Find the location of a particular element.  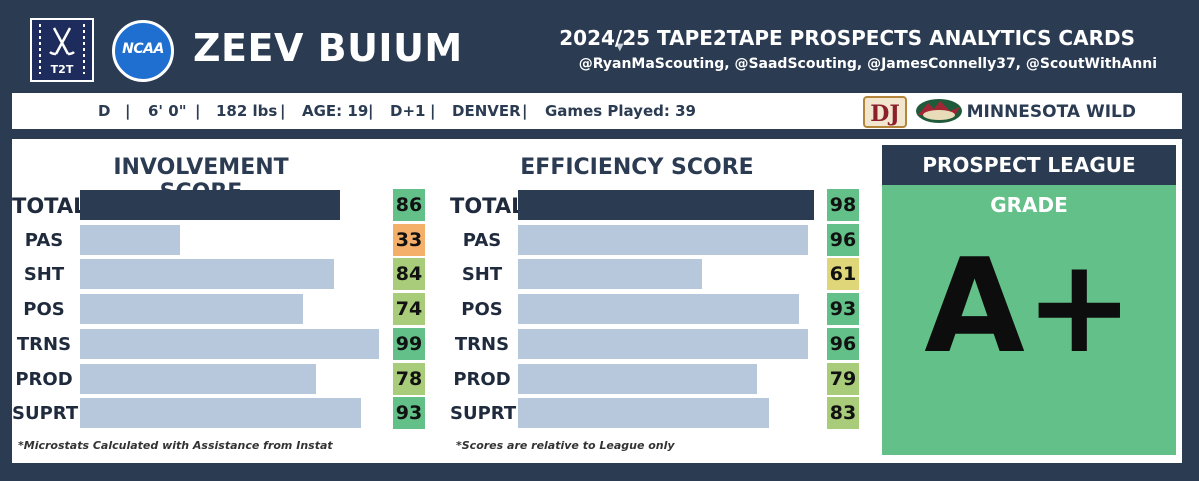

denver-logo-text: DJ is located at coordinates (885, 114).